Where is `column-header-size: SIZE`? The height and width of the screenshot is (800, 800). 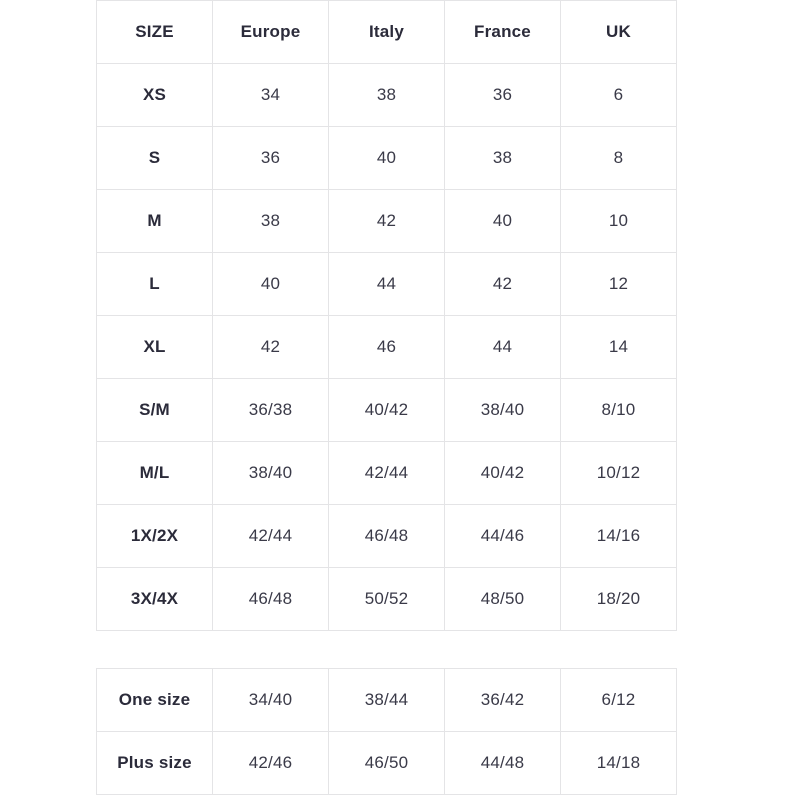 column-header-size: SIZE is located at coordinates (154, 32).